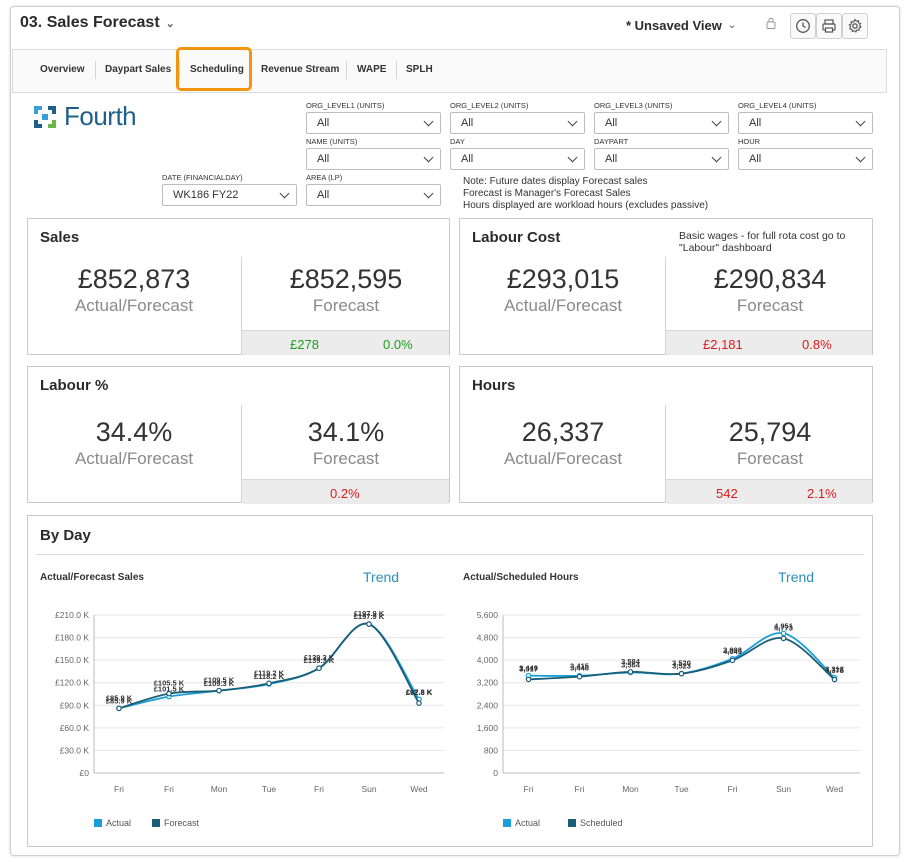  What do you see at coordinates (72, 638) in the screenshot?
I see `sales-y-tick-label: £180.0 K` at bounding box center [72, 638].